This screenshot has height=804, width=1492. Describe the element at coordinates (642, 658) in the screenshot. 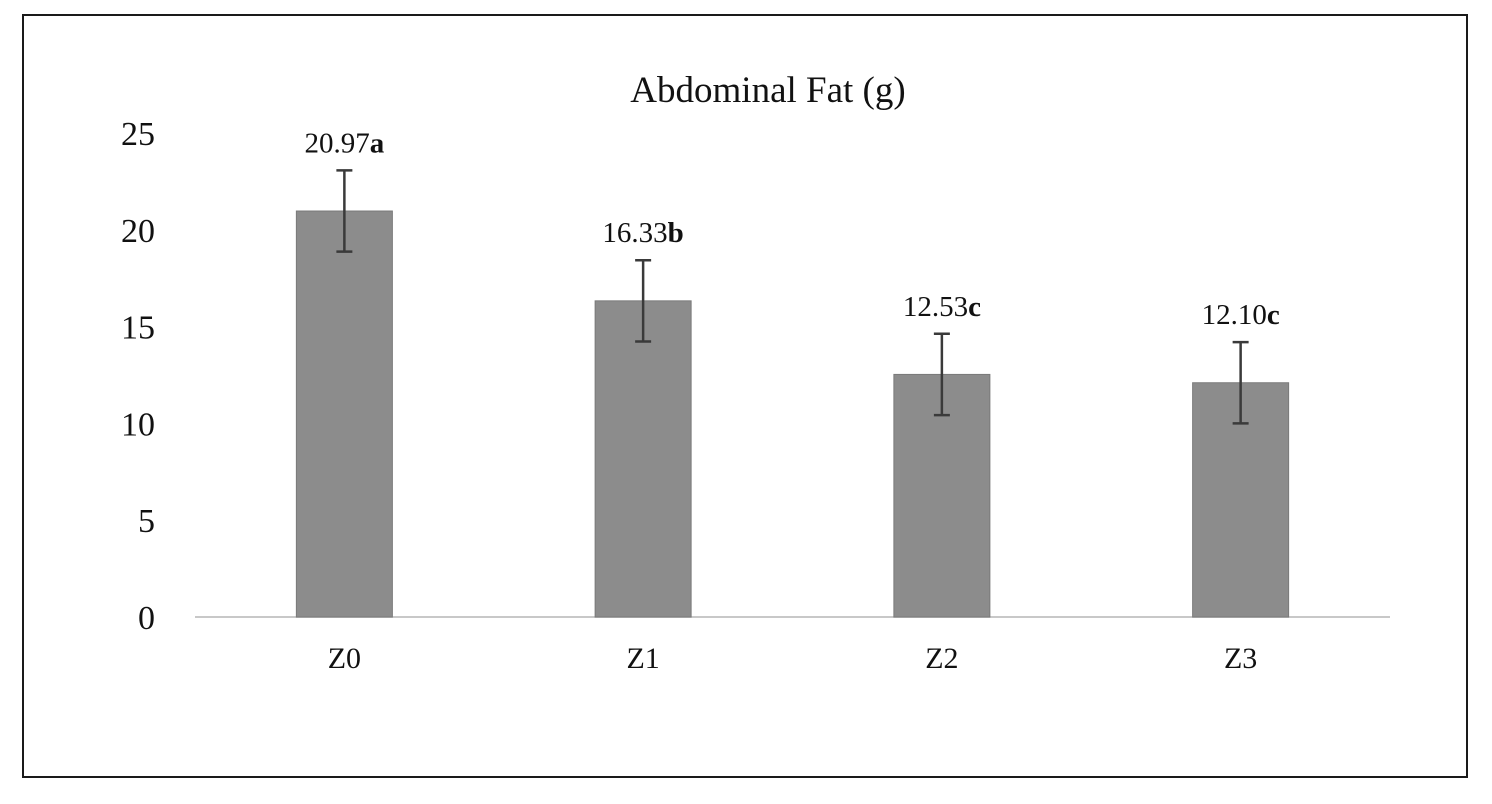

I see `x-tick-label: Z1` at that location.